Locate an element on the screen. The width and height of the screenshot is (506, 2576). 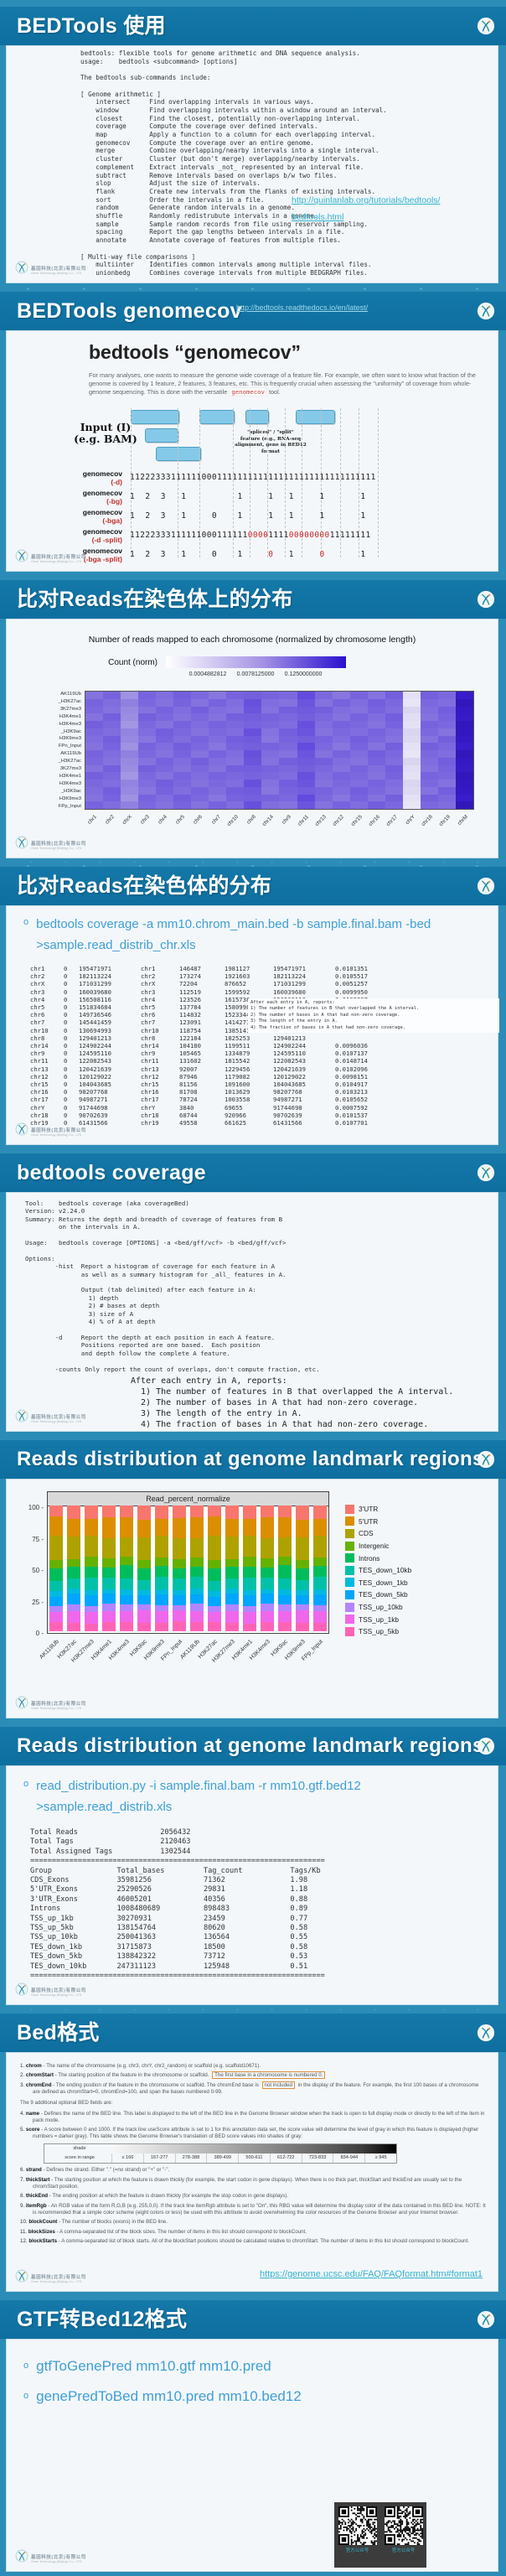
coverage-cell: 0.0105517 is located at coordinates (351, 976).